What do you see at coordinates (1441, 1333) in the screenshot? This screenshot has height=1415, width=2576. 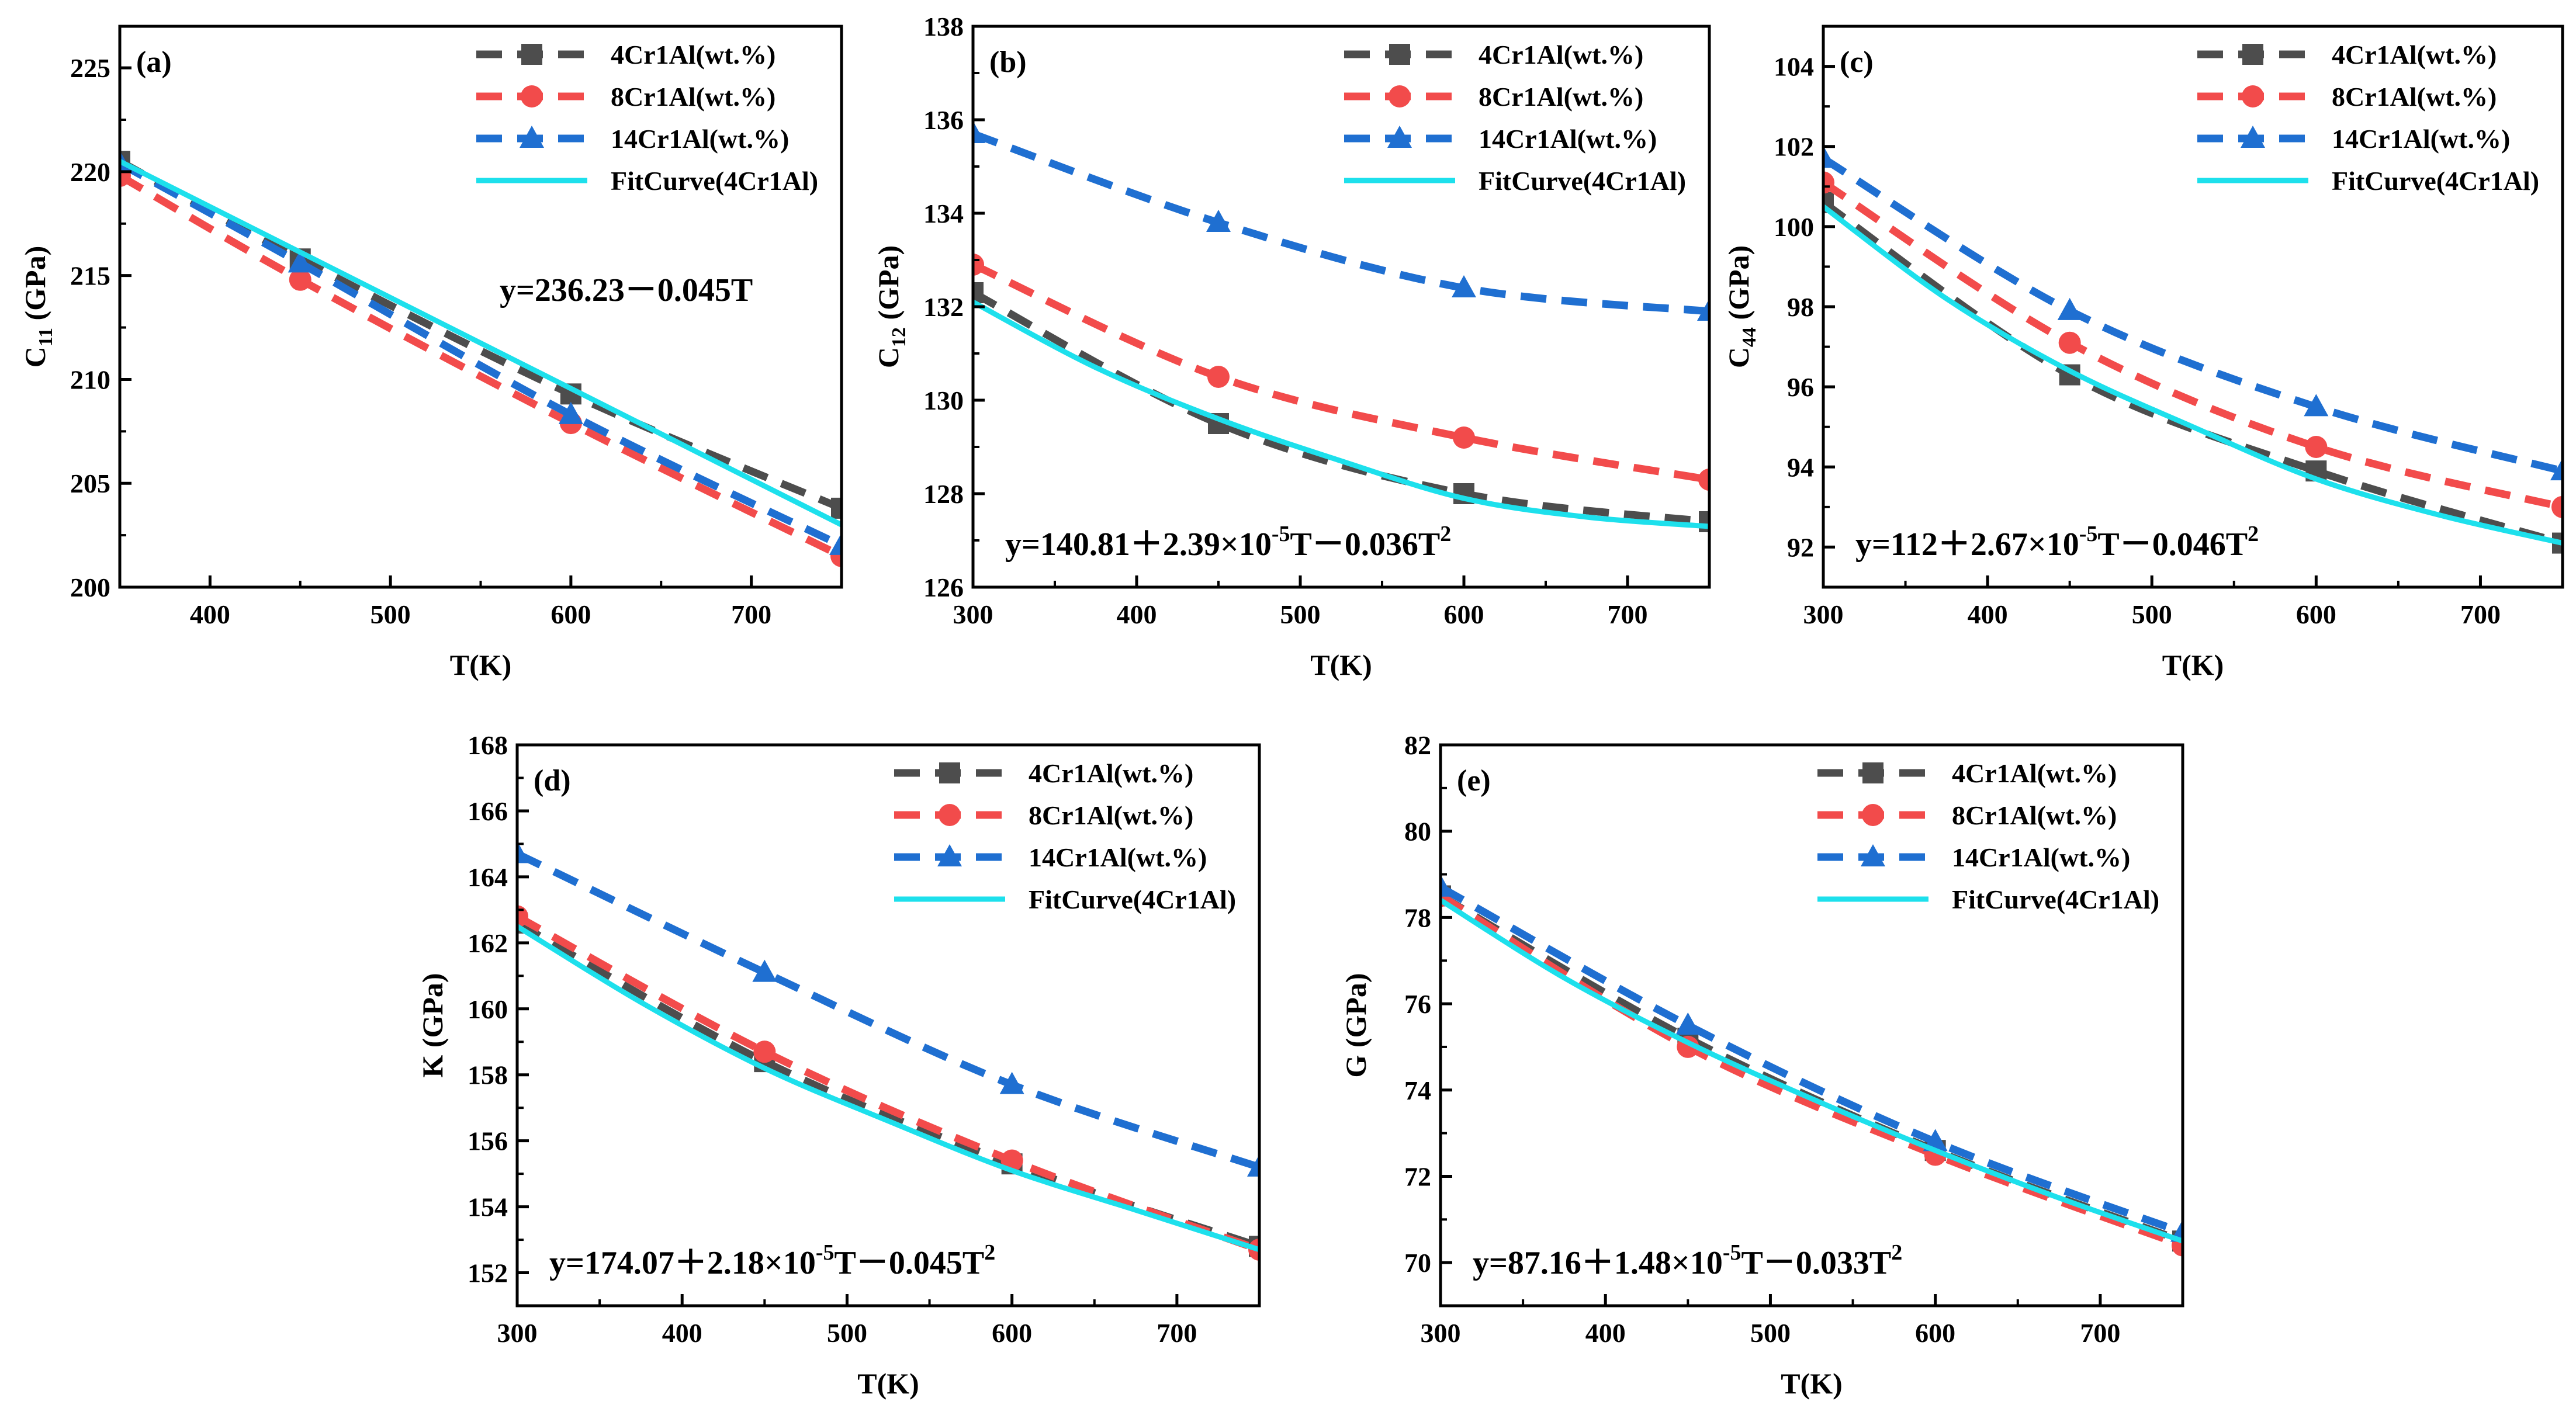 I see `x-tick-label: 300` at bounding box center [1441, 1333].